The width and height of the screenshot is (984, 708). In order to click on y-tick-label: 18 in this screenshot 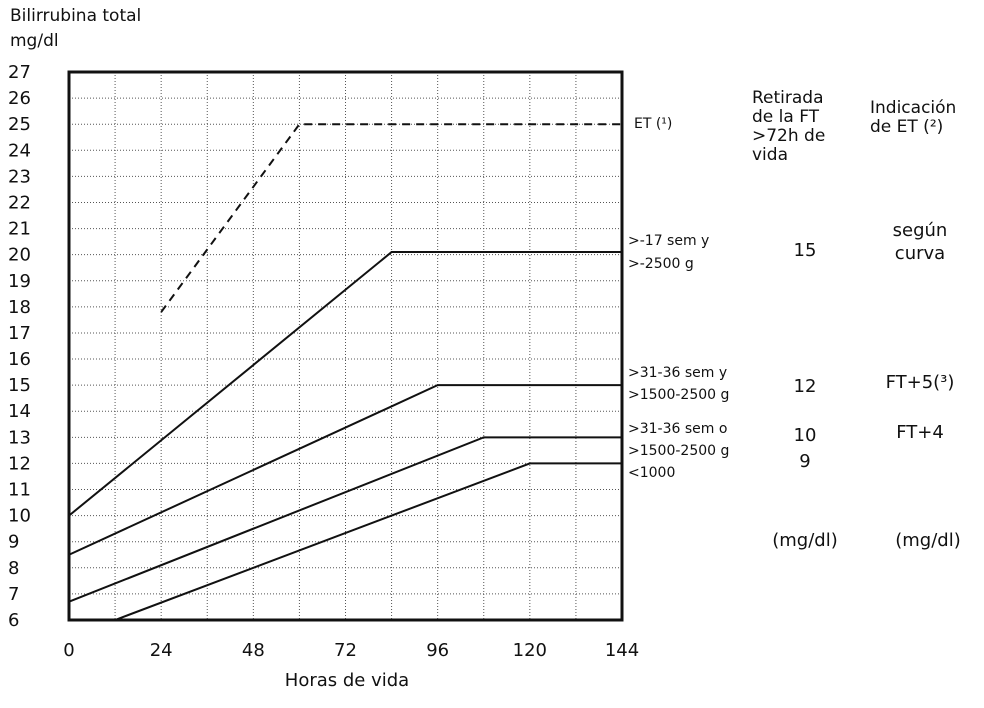, I will do `click(19, 307)`.